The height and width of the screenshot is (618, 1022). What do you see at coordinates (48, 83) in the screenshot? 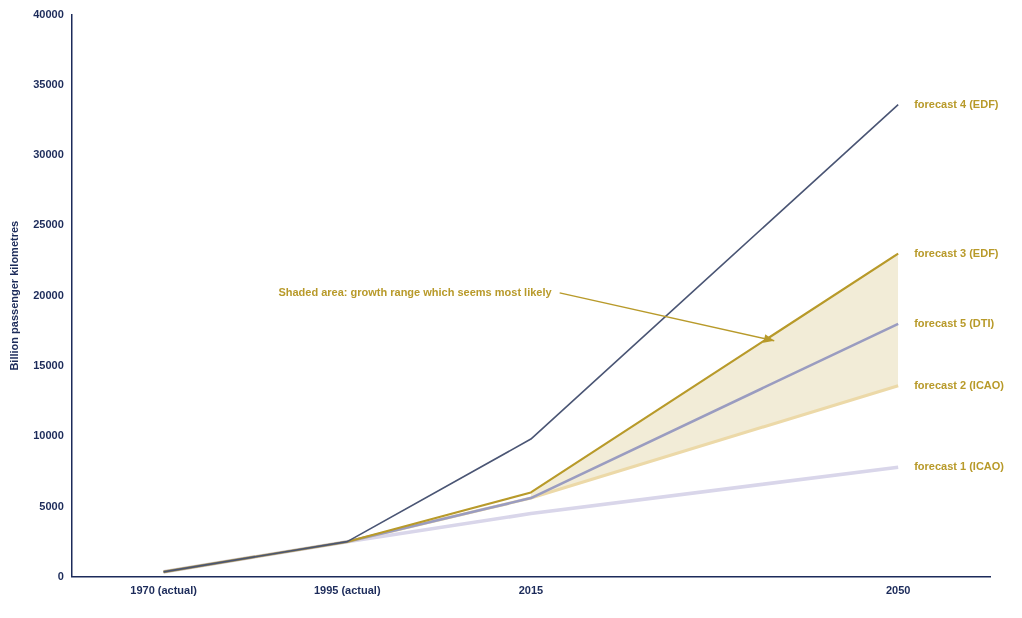
I see `y-tick-label: 35000` at bounding box center [48, 83].